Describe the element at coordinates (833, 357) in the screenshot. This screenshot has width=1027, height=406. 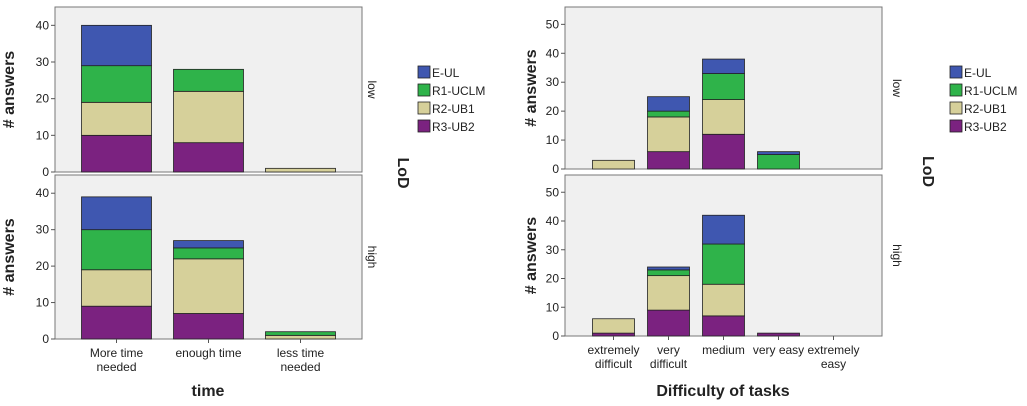
I see `x-tick-label: extremely easy` at that location.